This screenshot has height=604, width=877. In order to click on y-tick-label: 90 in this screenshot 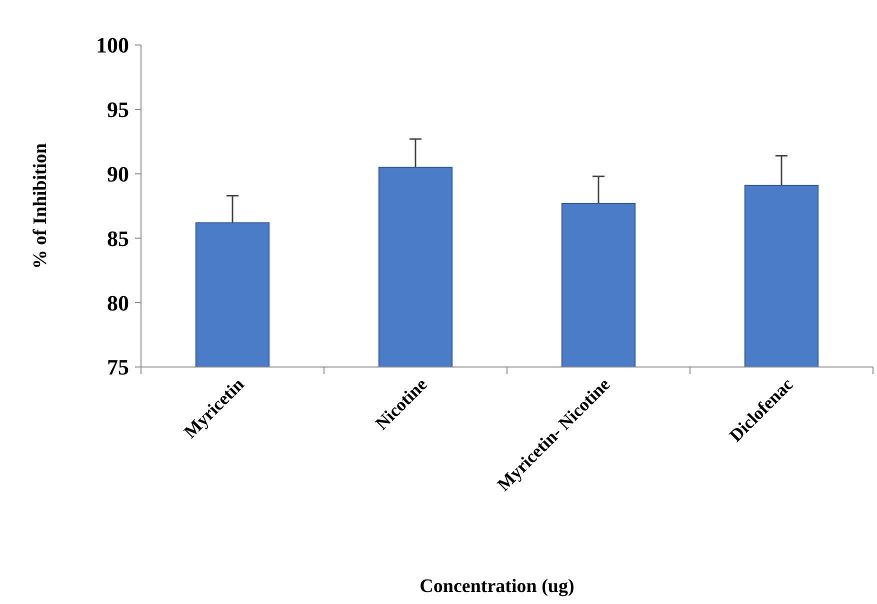, I will do `click(118, 174)`.